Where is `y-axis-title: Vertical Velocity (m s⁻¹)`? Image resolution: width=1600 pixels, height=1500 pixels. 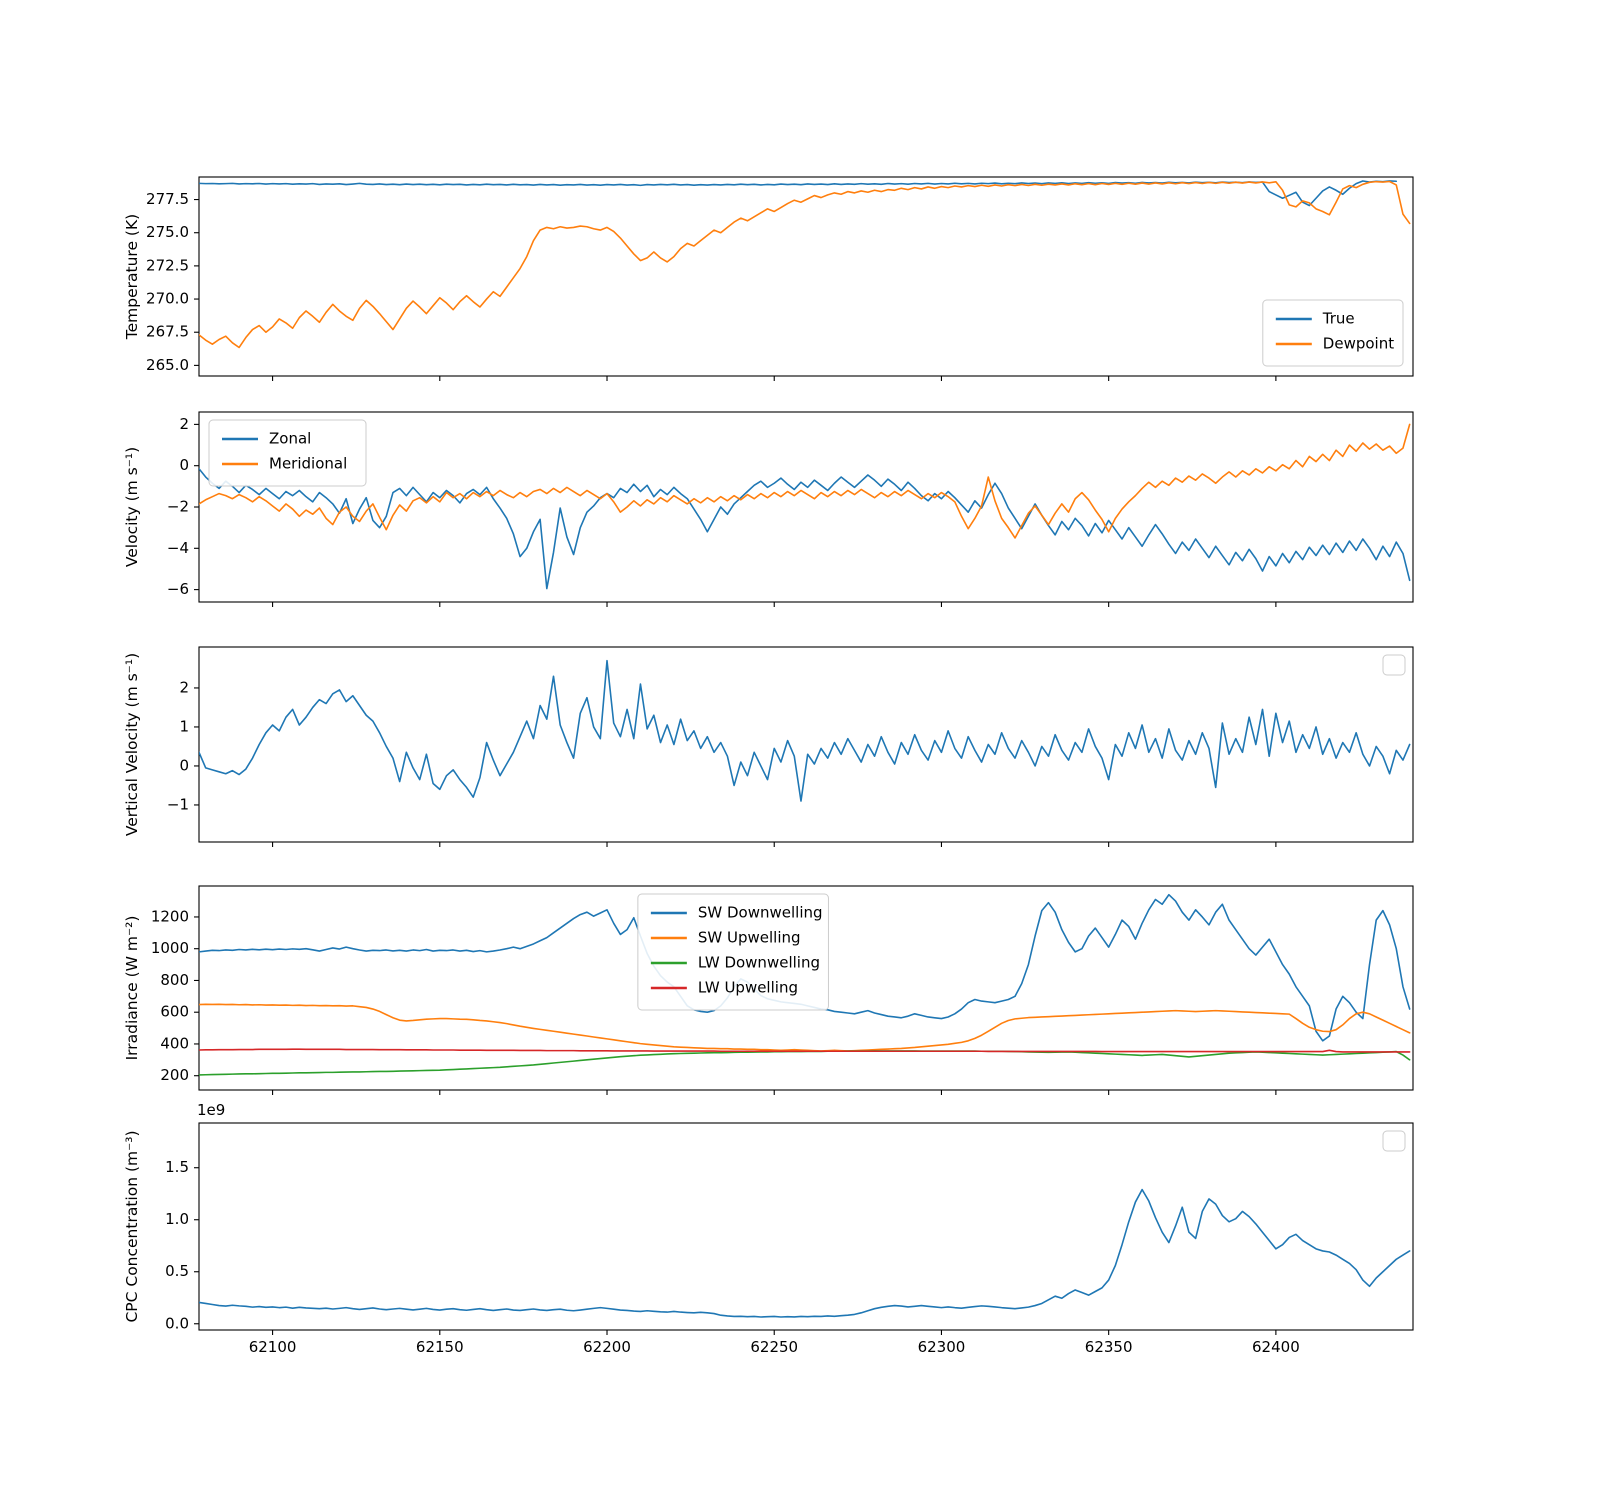
y-axis-title: Vertical Velocity (m s⁻¹) is located at coordinates (132, 744).